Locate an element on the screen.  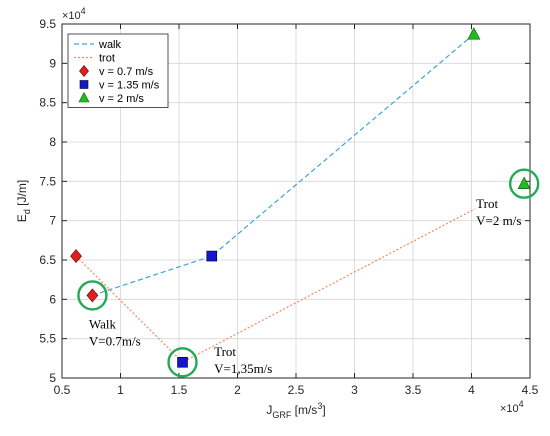
y-tick-label: 8 is located at coordinates (52, 142).